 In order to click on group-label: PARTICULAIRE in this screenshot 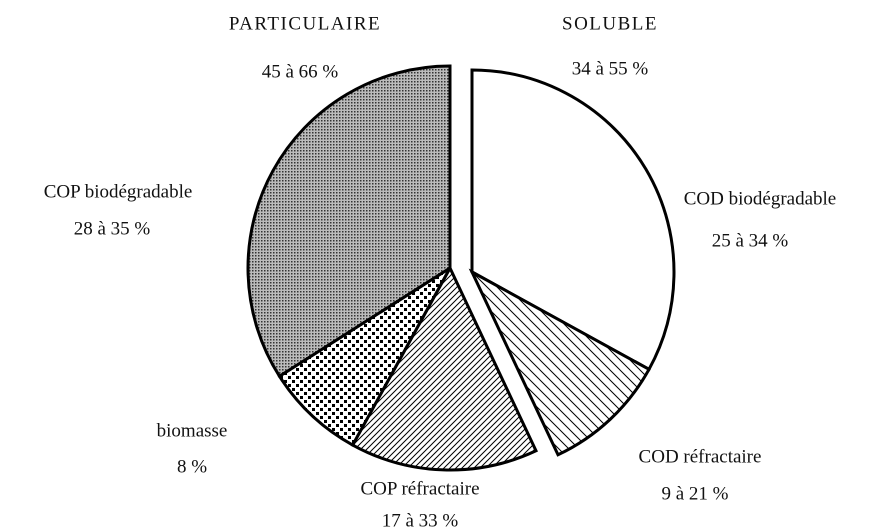, I will do `click(305, 23)`.